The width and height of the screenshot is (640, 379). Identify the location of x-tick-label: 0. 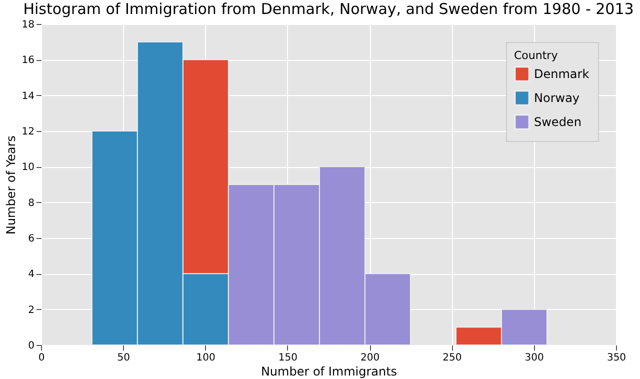
(41, 358).